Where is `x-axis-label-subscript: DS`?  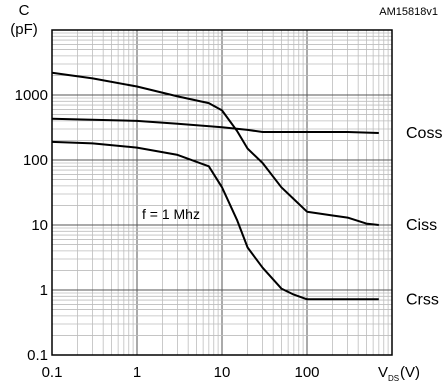
x-axis-label-subscript: DS is located at coordinates (393, 378).